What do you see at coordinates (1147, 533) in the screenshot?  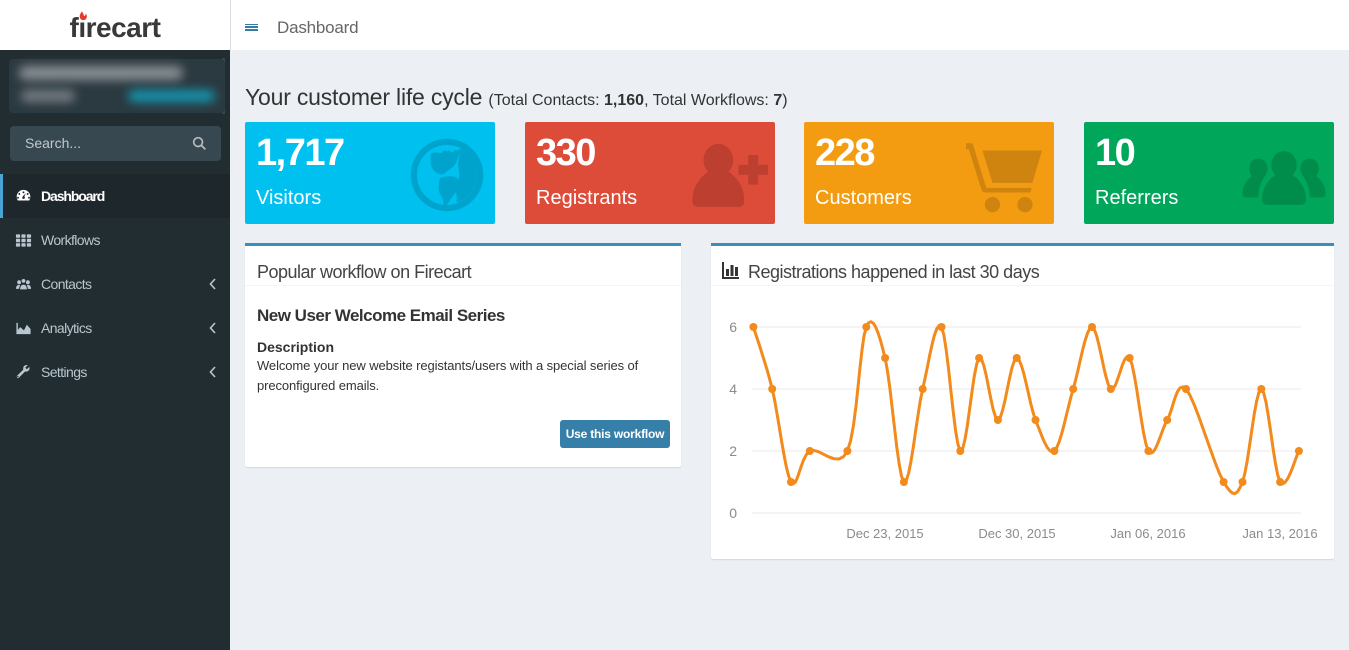 I see `svg-text: Jan 06, 2016` at bounding box center [1147, 533].